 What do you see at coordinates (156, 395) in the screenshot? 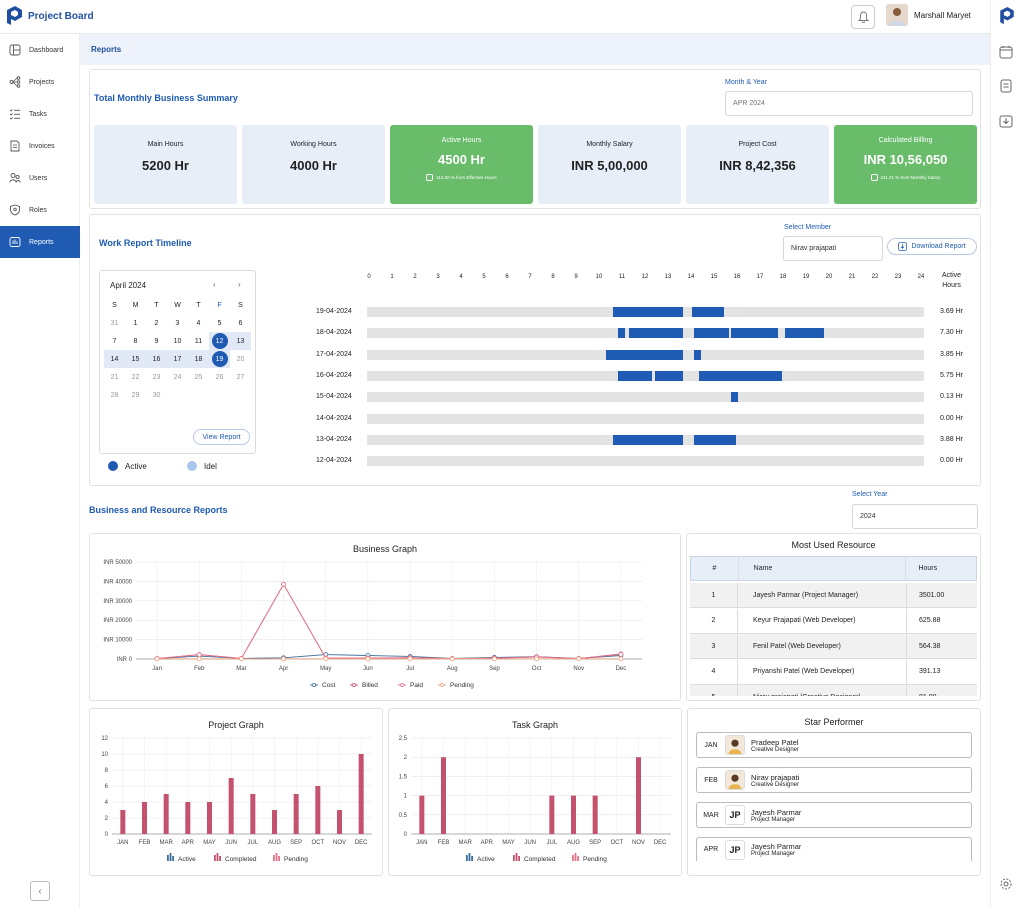
I see `calendar-day: 30` at bounding box center [156, 395].